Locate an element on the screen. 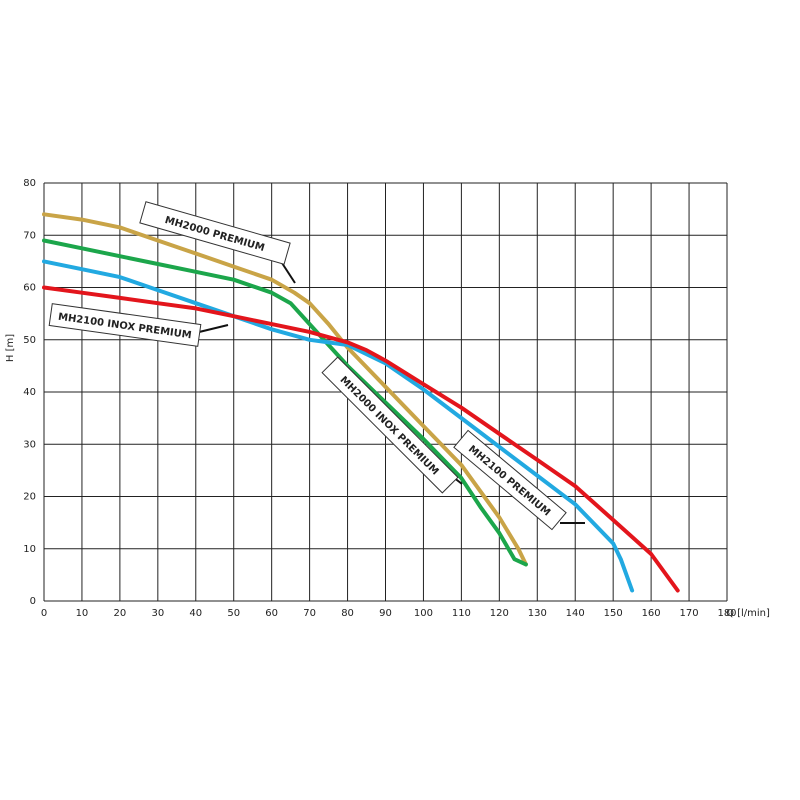  series-label: MH2000 INOX PREMIUM is located at coordinates (390, 425).